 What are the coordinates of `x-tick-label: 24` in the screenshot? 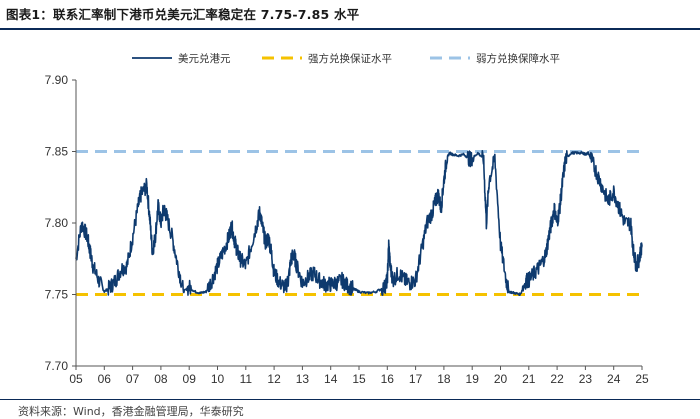 It's located at (614, 379).